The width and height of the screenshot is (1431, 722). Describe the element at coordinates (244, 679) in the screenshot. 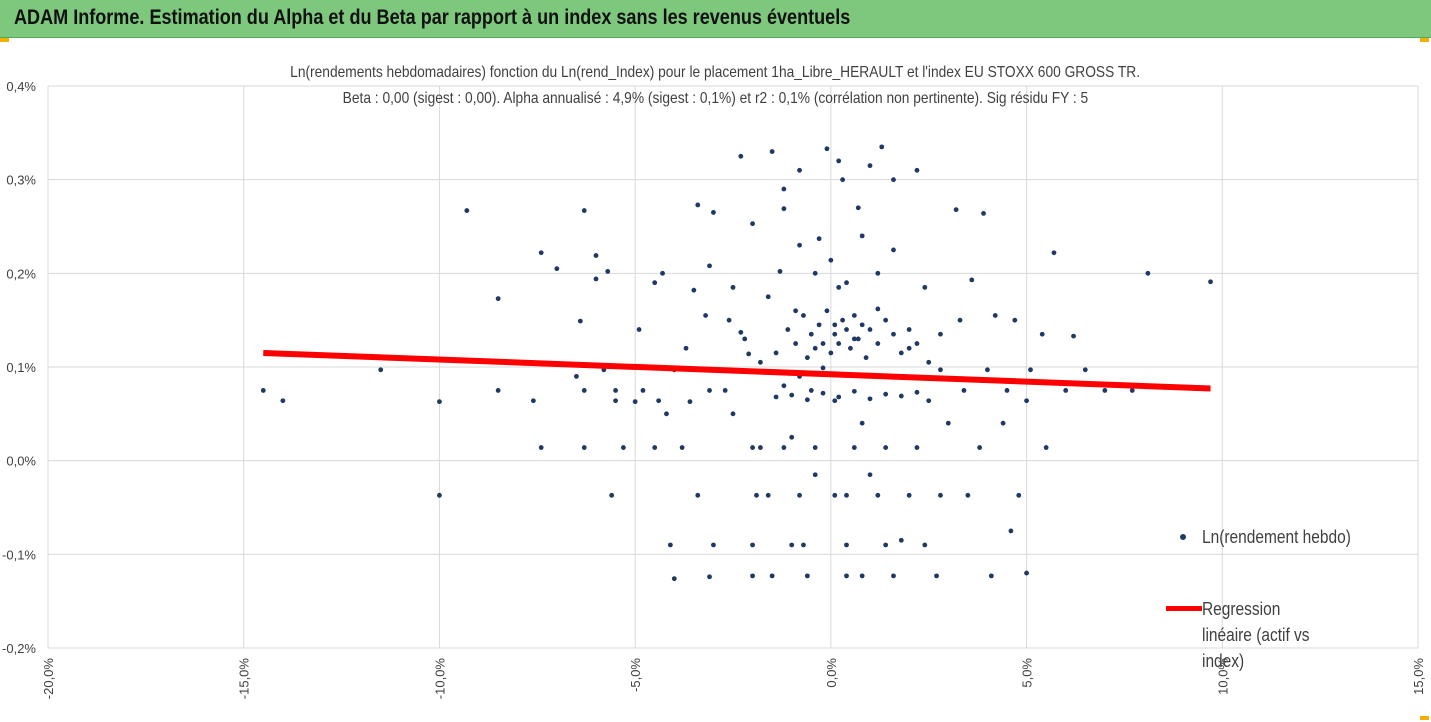

I see `x-tick-label: -15,0%` at that location.